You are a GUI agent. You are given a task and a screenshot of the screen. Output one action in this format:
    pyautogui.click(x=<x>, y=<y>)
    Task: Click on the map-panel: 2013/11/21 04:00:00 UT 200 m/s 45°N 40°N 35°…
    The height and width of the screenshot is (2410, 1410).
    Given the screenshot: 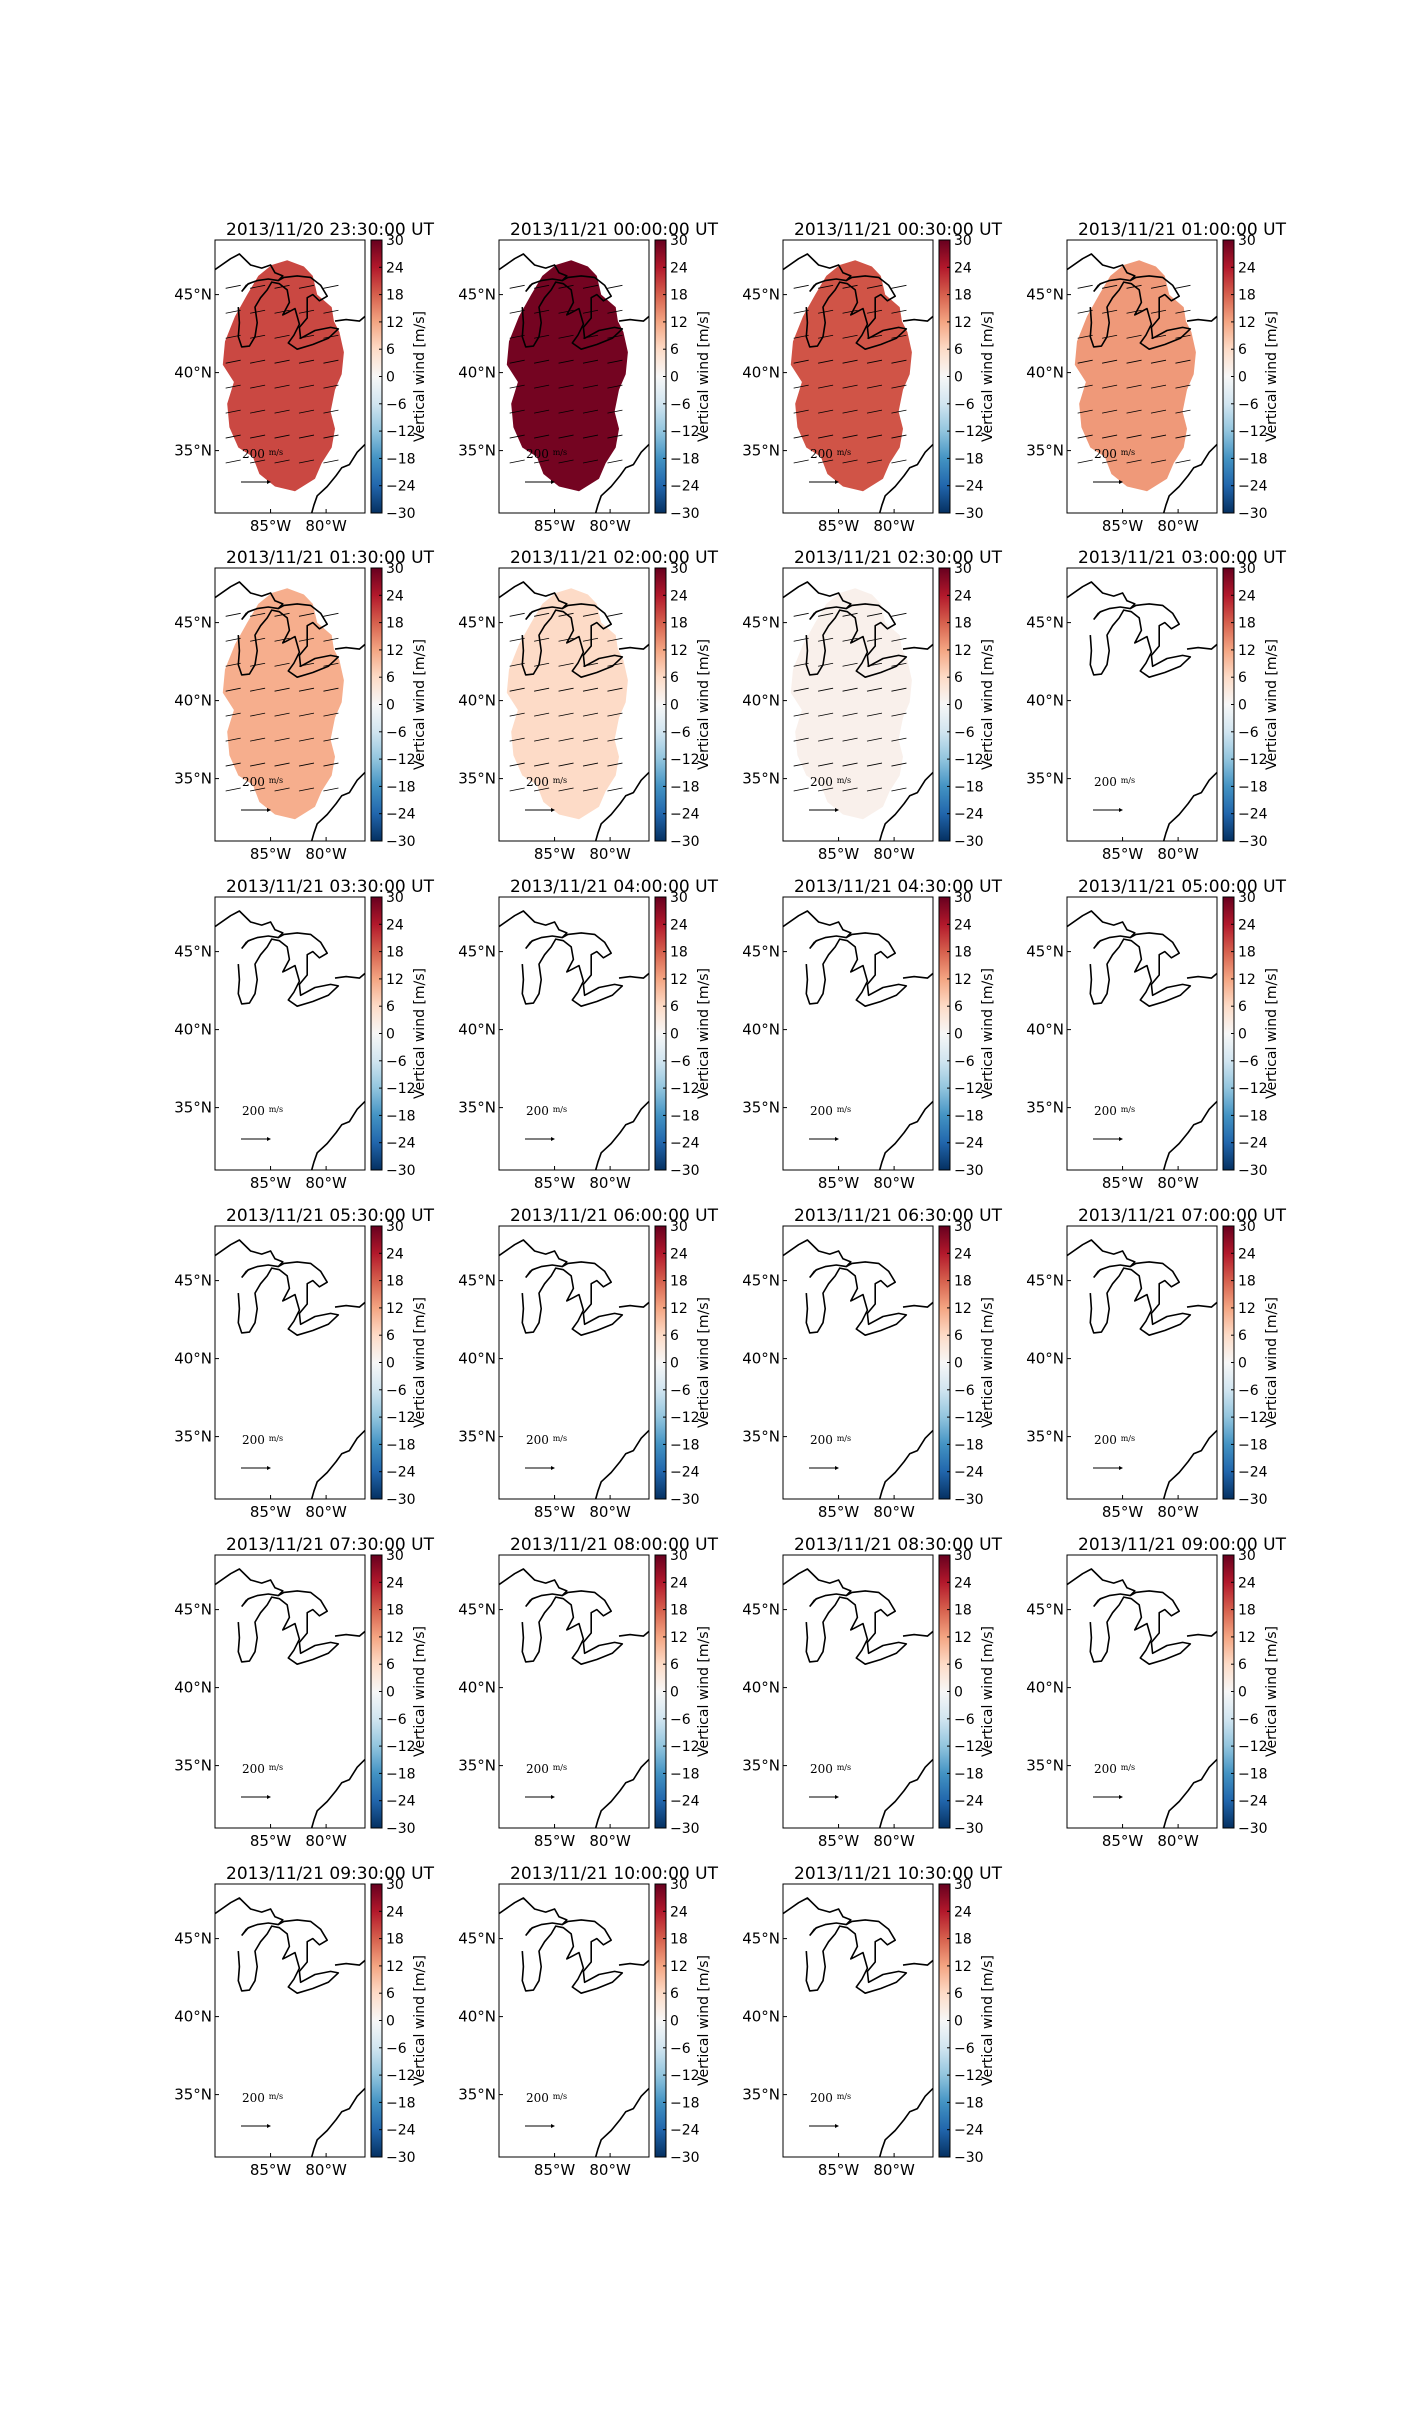 What is the action you would take?
    pyautogui.click(x=588, y=1034)
    